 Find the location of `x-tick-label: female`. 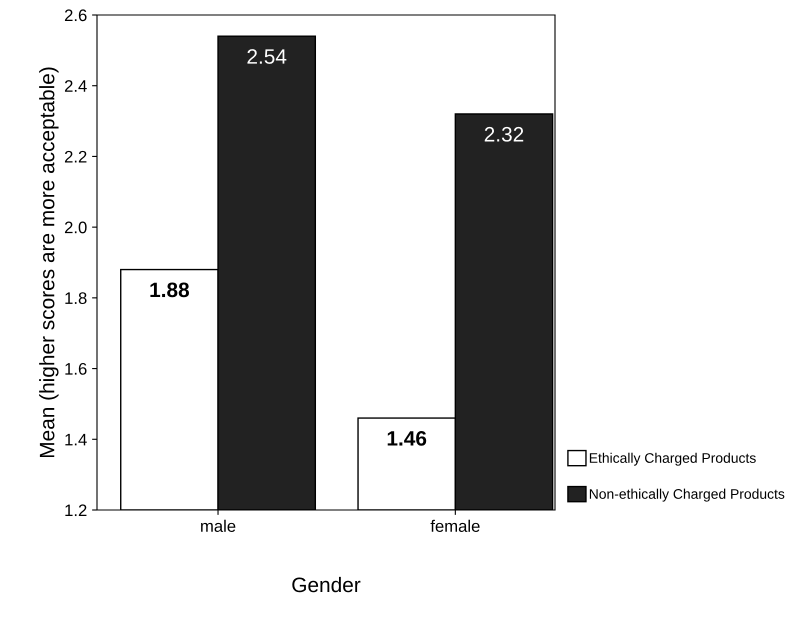

x-tick-label: female is located at coordinates (455, 526).